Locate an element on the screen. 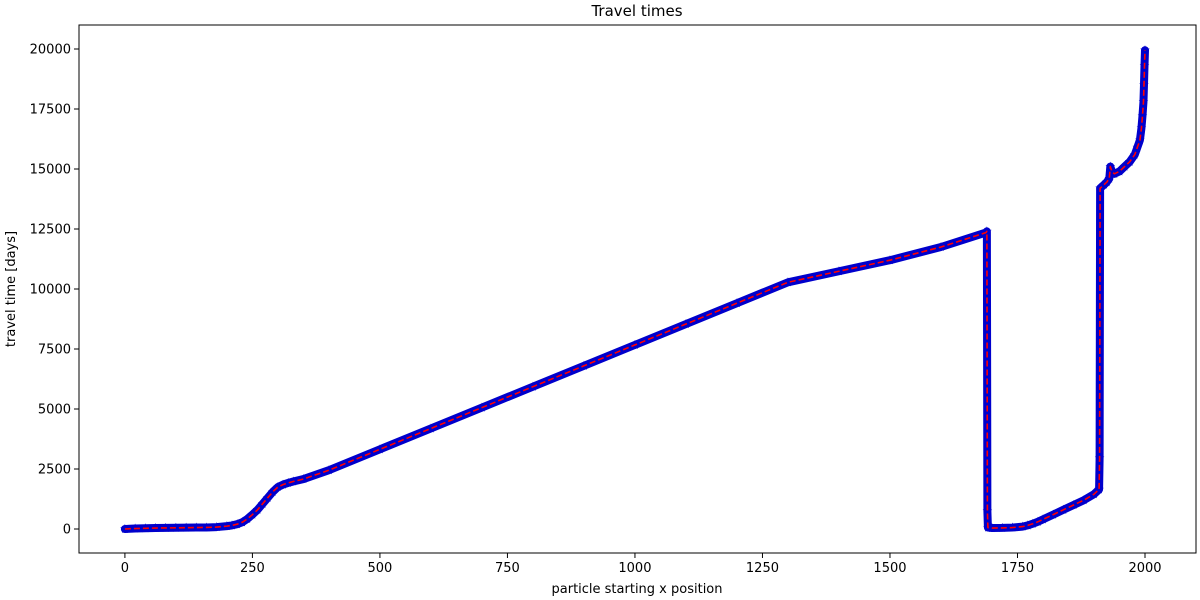  y-tick-label: 10000 is located at coordinates (50, 290).